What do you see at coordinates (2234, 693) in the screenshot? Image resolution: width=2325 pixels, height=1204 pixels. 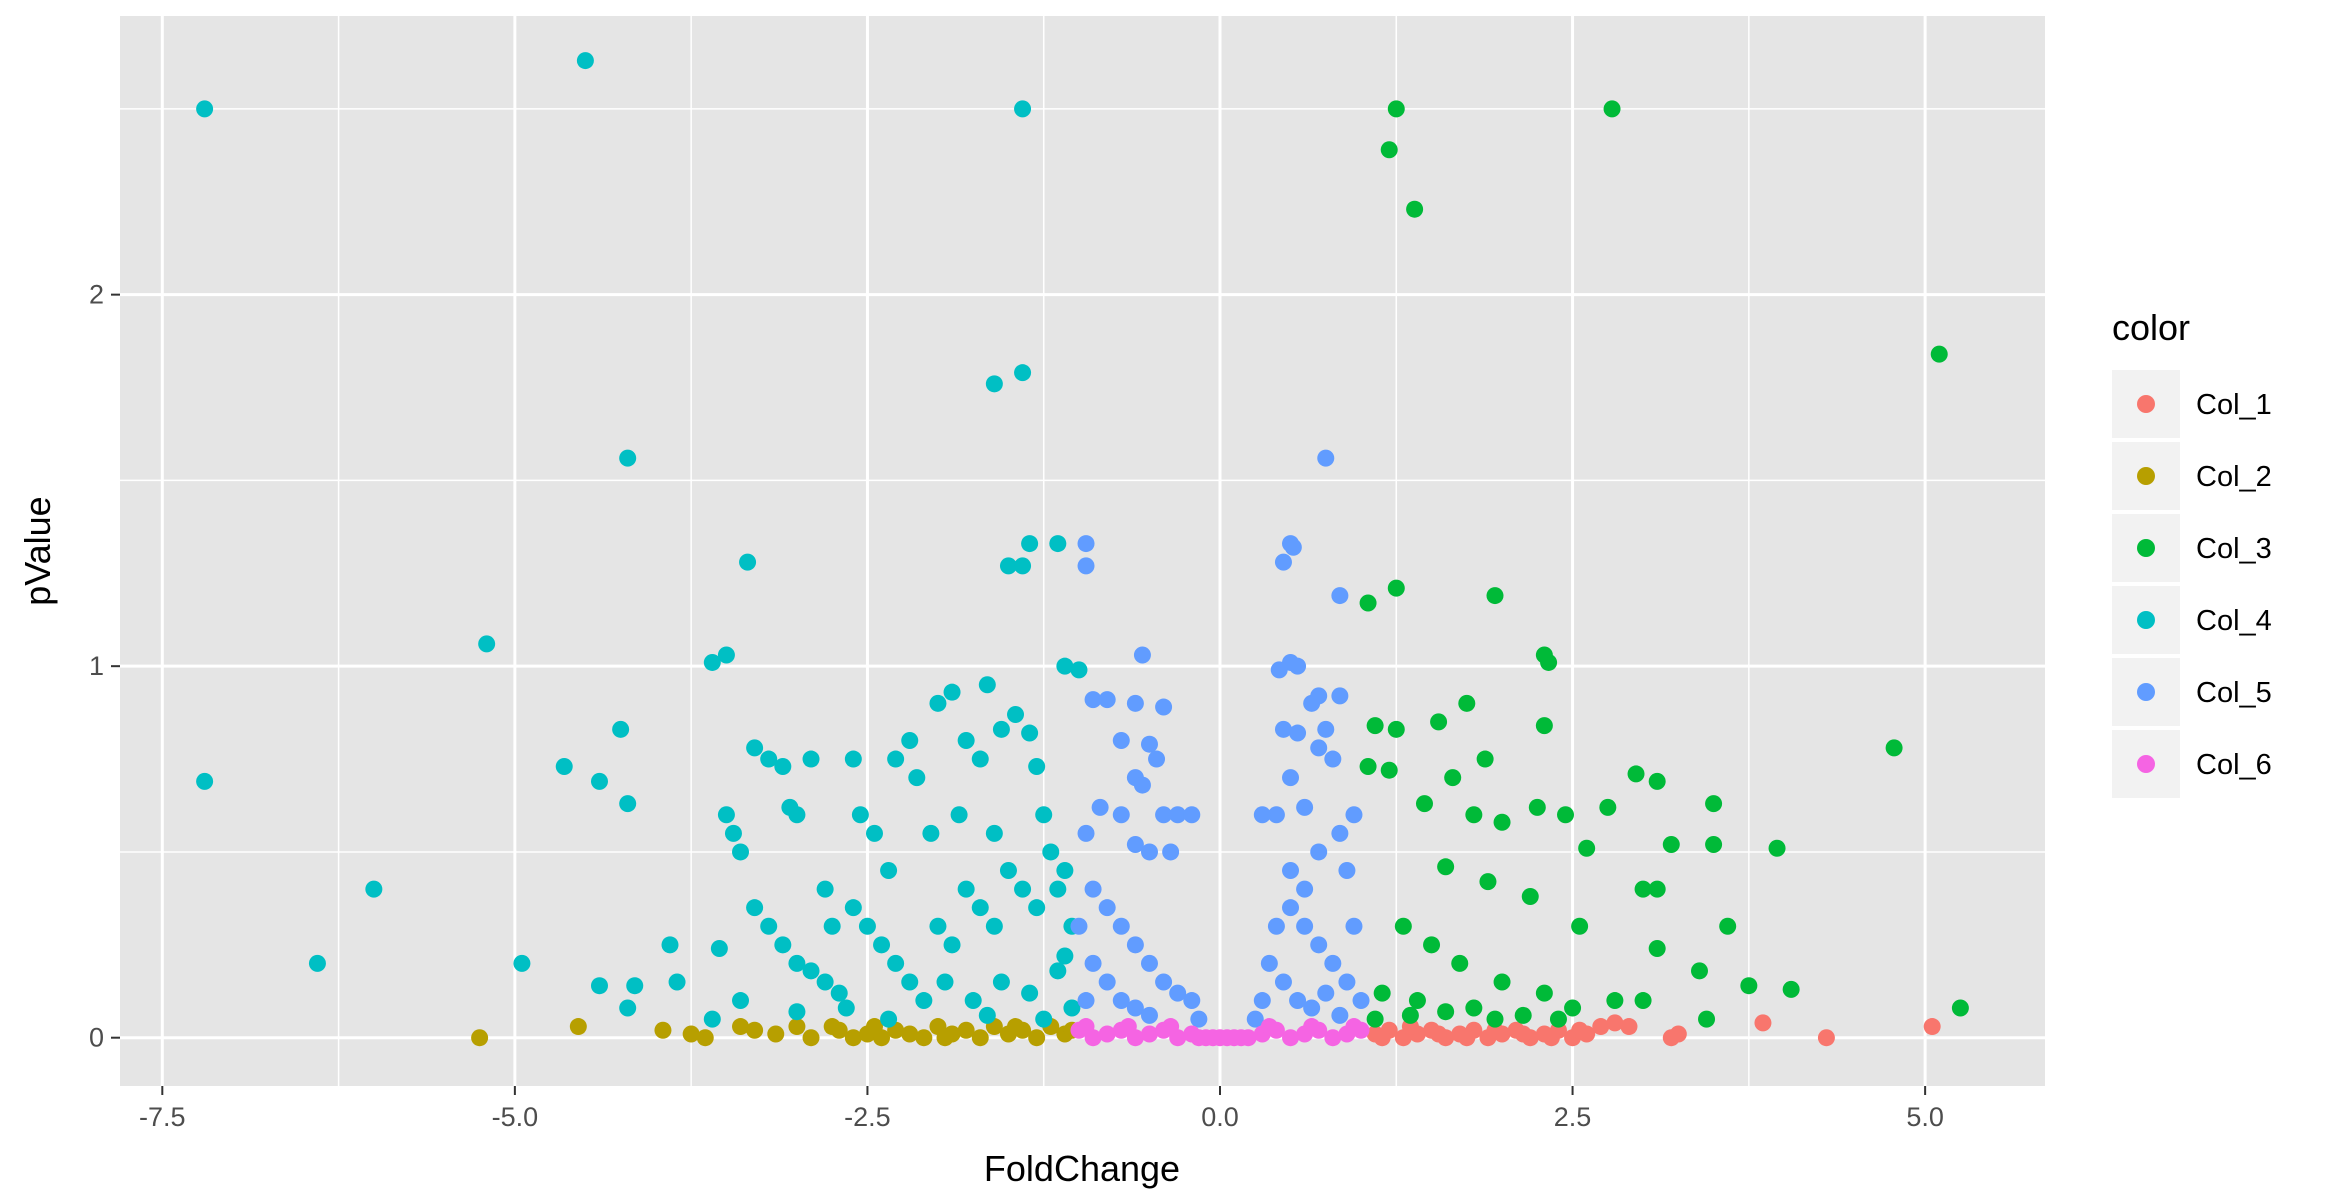 I see `legend-label: Col_5` at bounding box center [2234, 693].